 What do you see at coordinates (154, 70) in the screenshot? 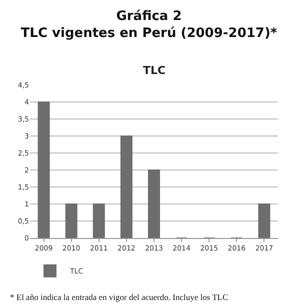
I see `chart-subtitle: TLC` at bounding box center [154, 70].